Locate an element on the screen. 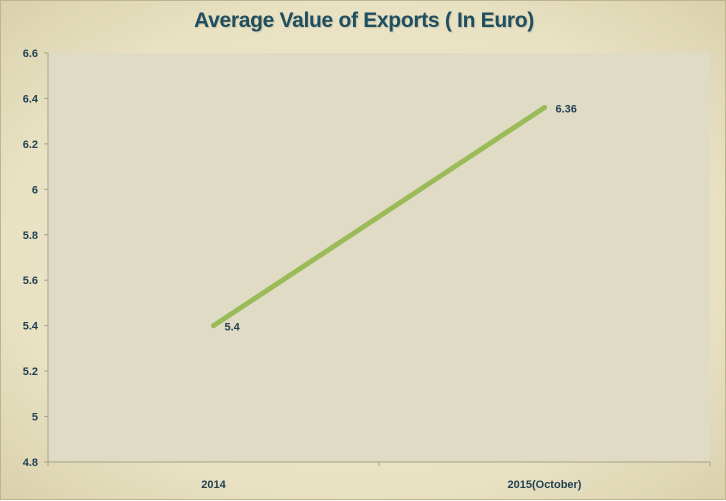  x-axis-ticks: 2014 2015(October) is located at coordinates (379, 476).